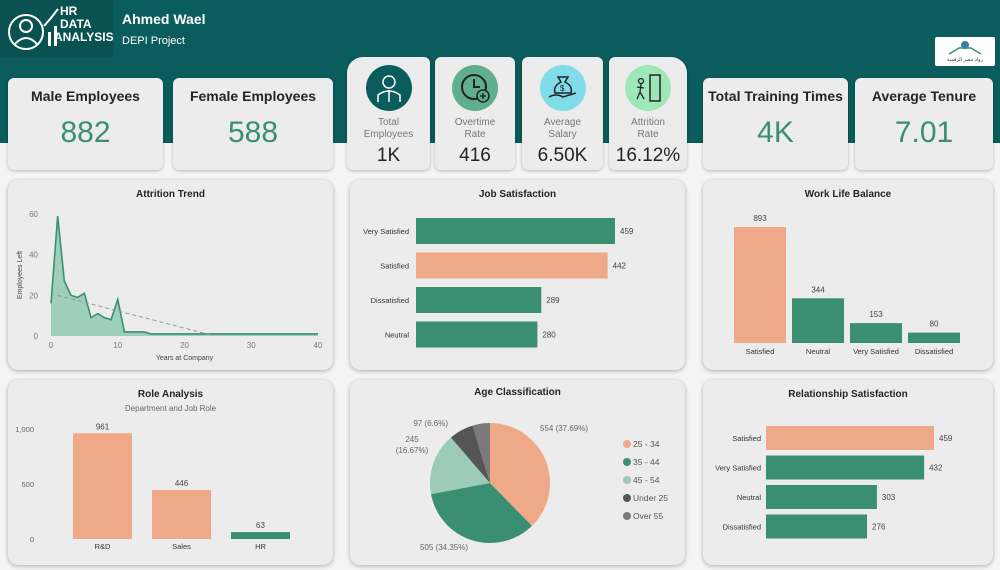 The image size is (1000, 570). What do you see at coordinates (170, 394) in the screenshot?
I see `chart-title: Role Analysis` at bounding box center [170, 394].